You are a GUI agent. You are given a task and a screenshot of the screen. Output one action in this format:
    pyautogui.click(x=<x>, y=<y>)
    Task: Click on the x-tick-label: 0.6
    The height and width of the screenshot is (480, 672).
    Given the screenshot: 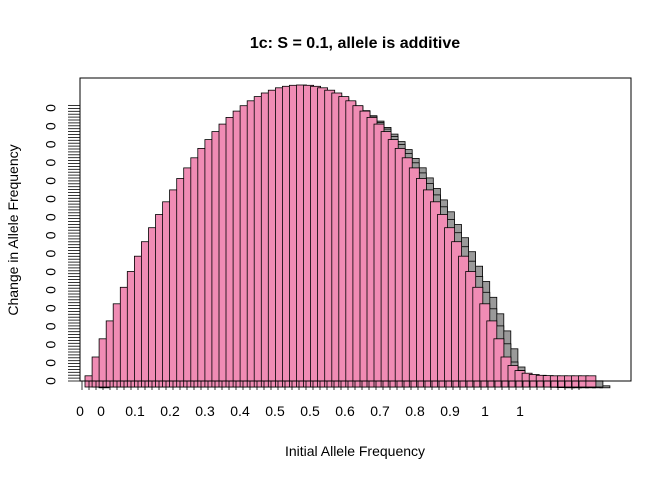 What is the action you would take?
    pyautogui.click(x=345, y=411)
    